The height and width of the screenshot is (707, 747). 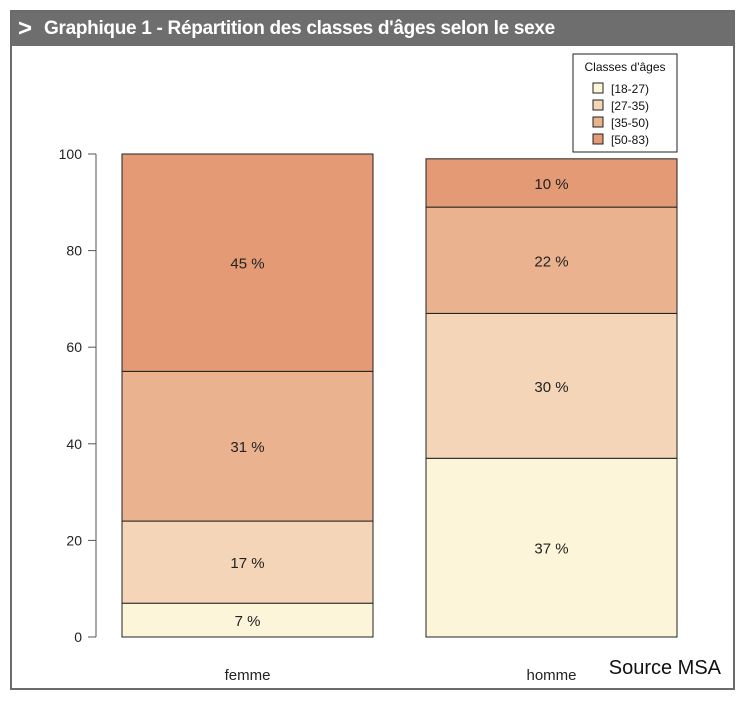 What do you see at coordinates (71, 154) in the screenshot?
I see `y-tick-label: 100` at bounding box center [71, 154].